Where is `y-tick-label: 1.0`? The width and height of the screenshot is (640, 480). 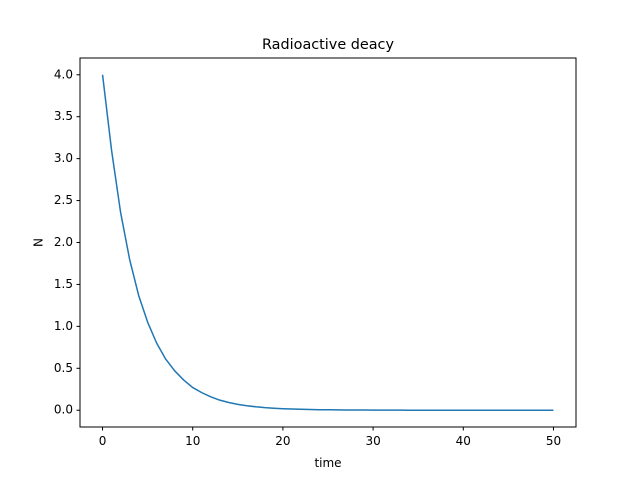 y-tick-label: 1.0 is located at coordinates (63, 326).